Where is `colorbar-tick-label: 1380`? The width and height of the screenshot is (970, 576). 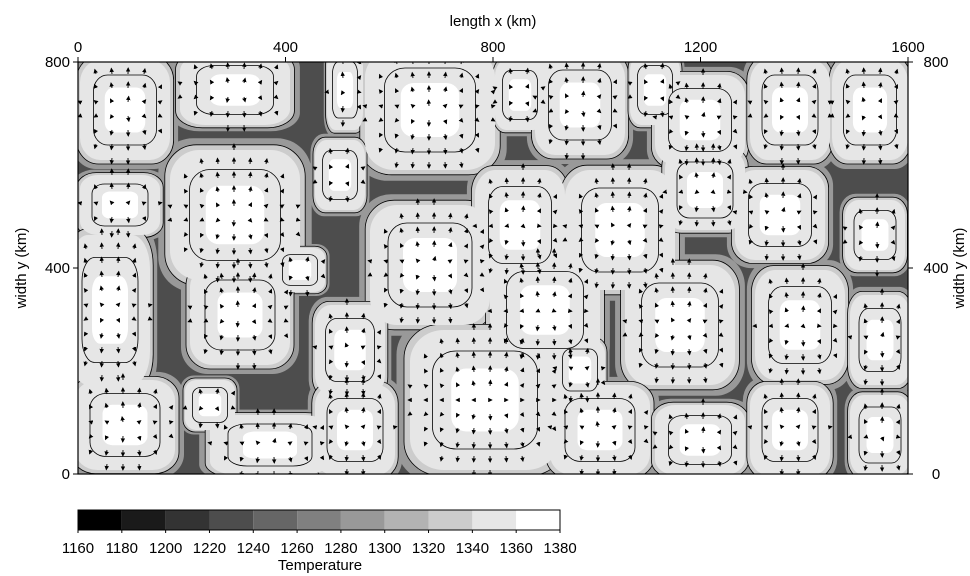
colorbar-tick-label: 1380 is located at coordinates (559, 548).